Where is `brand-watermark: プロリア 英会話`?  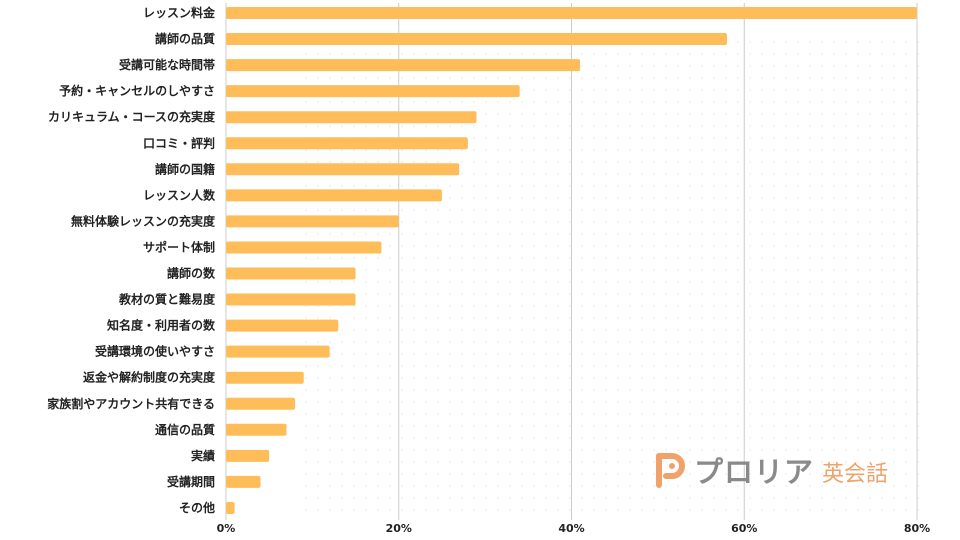
brand-watermark: プロリア 英会話 is located at coordinates (771, 470).